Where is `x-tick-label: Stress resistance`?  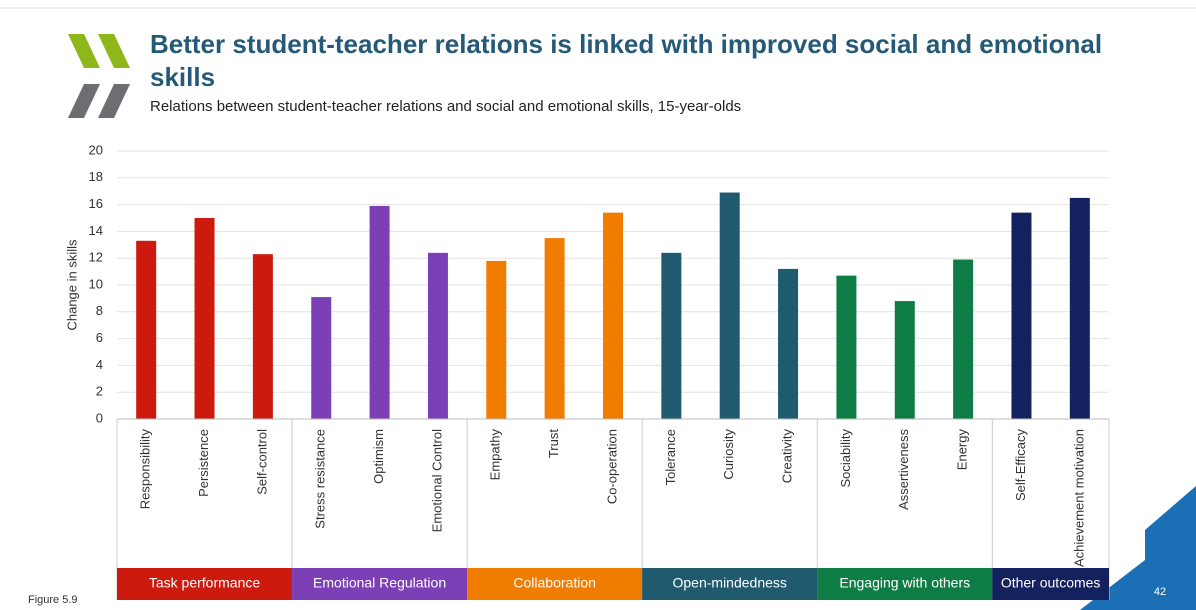 x-tick-label: Stress resistance is located at coordinates (320, 479).